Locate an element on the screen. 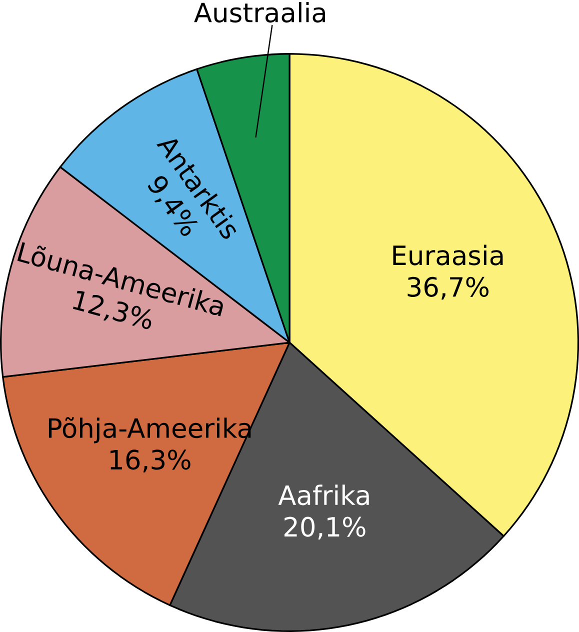 The image size is (579, 632). slice-label: Põhja-Ameerika is located at coordinates (149, 430).